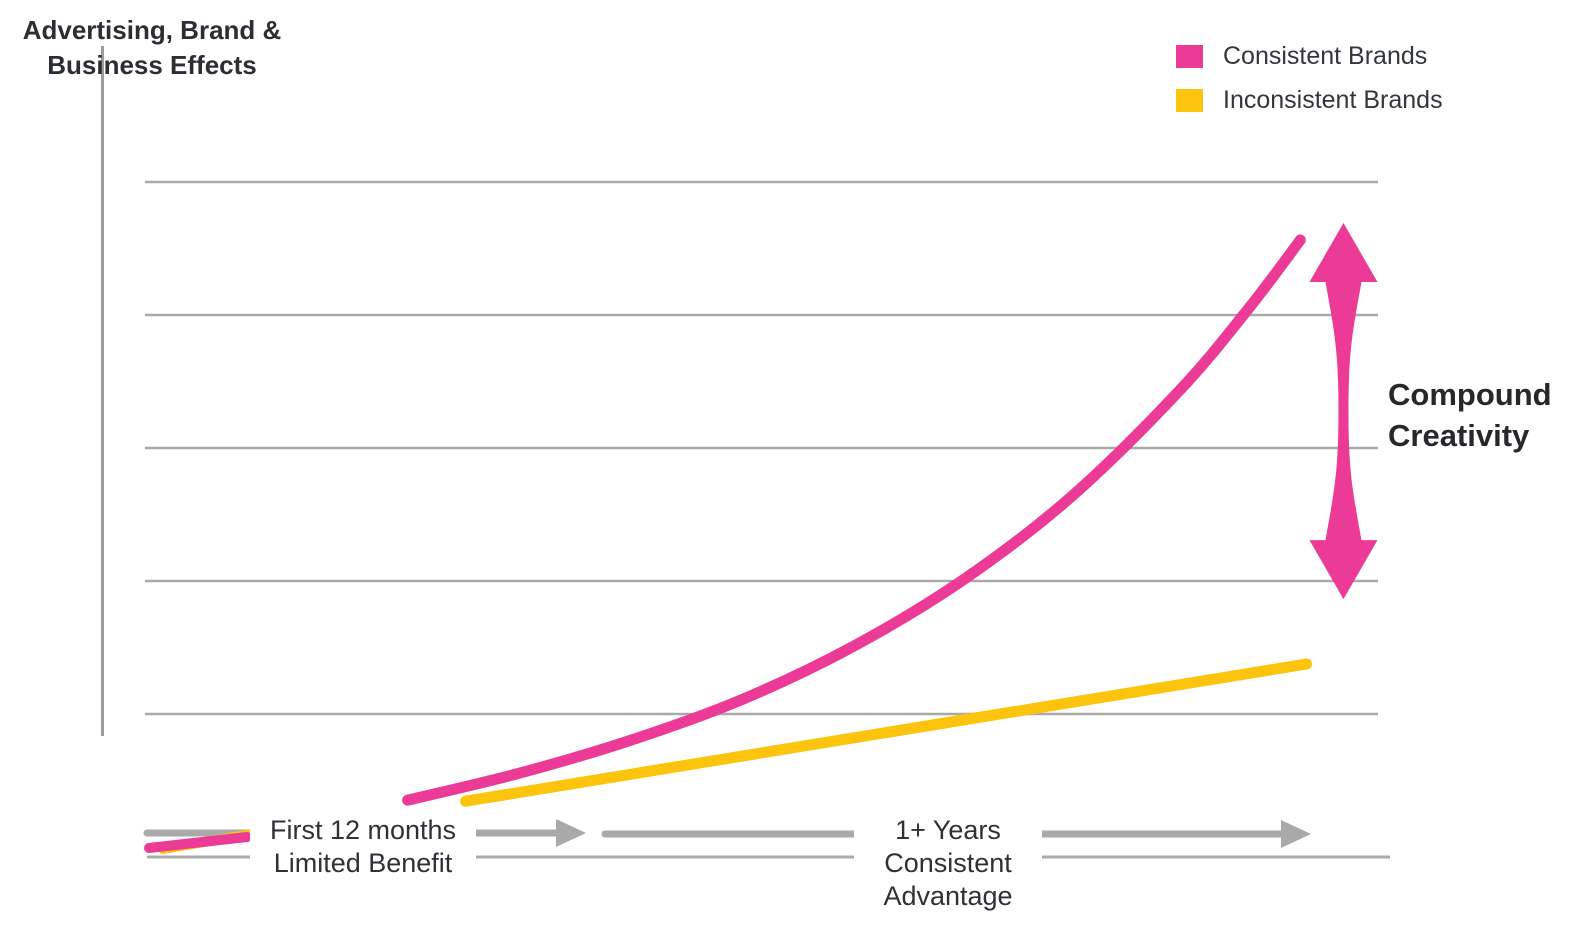 This screenshot has width=1575, height=940. I want to click on phase1-label-line1: First 12 months, so click(363, 830).